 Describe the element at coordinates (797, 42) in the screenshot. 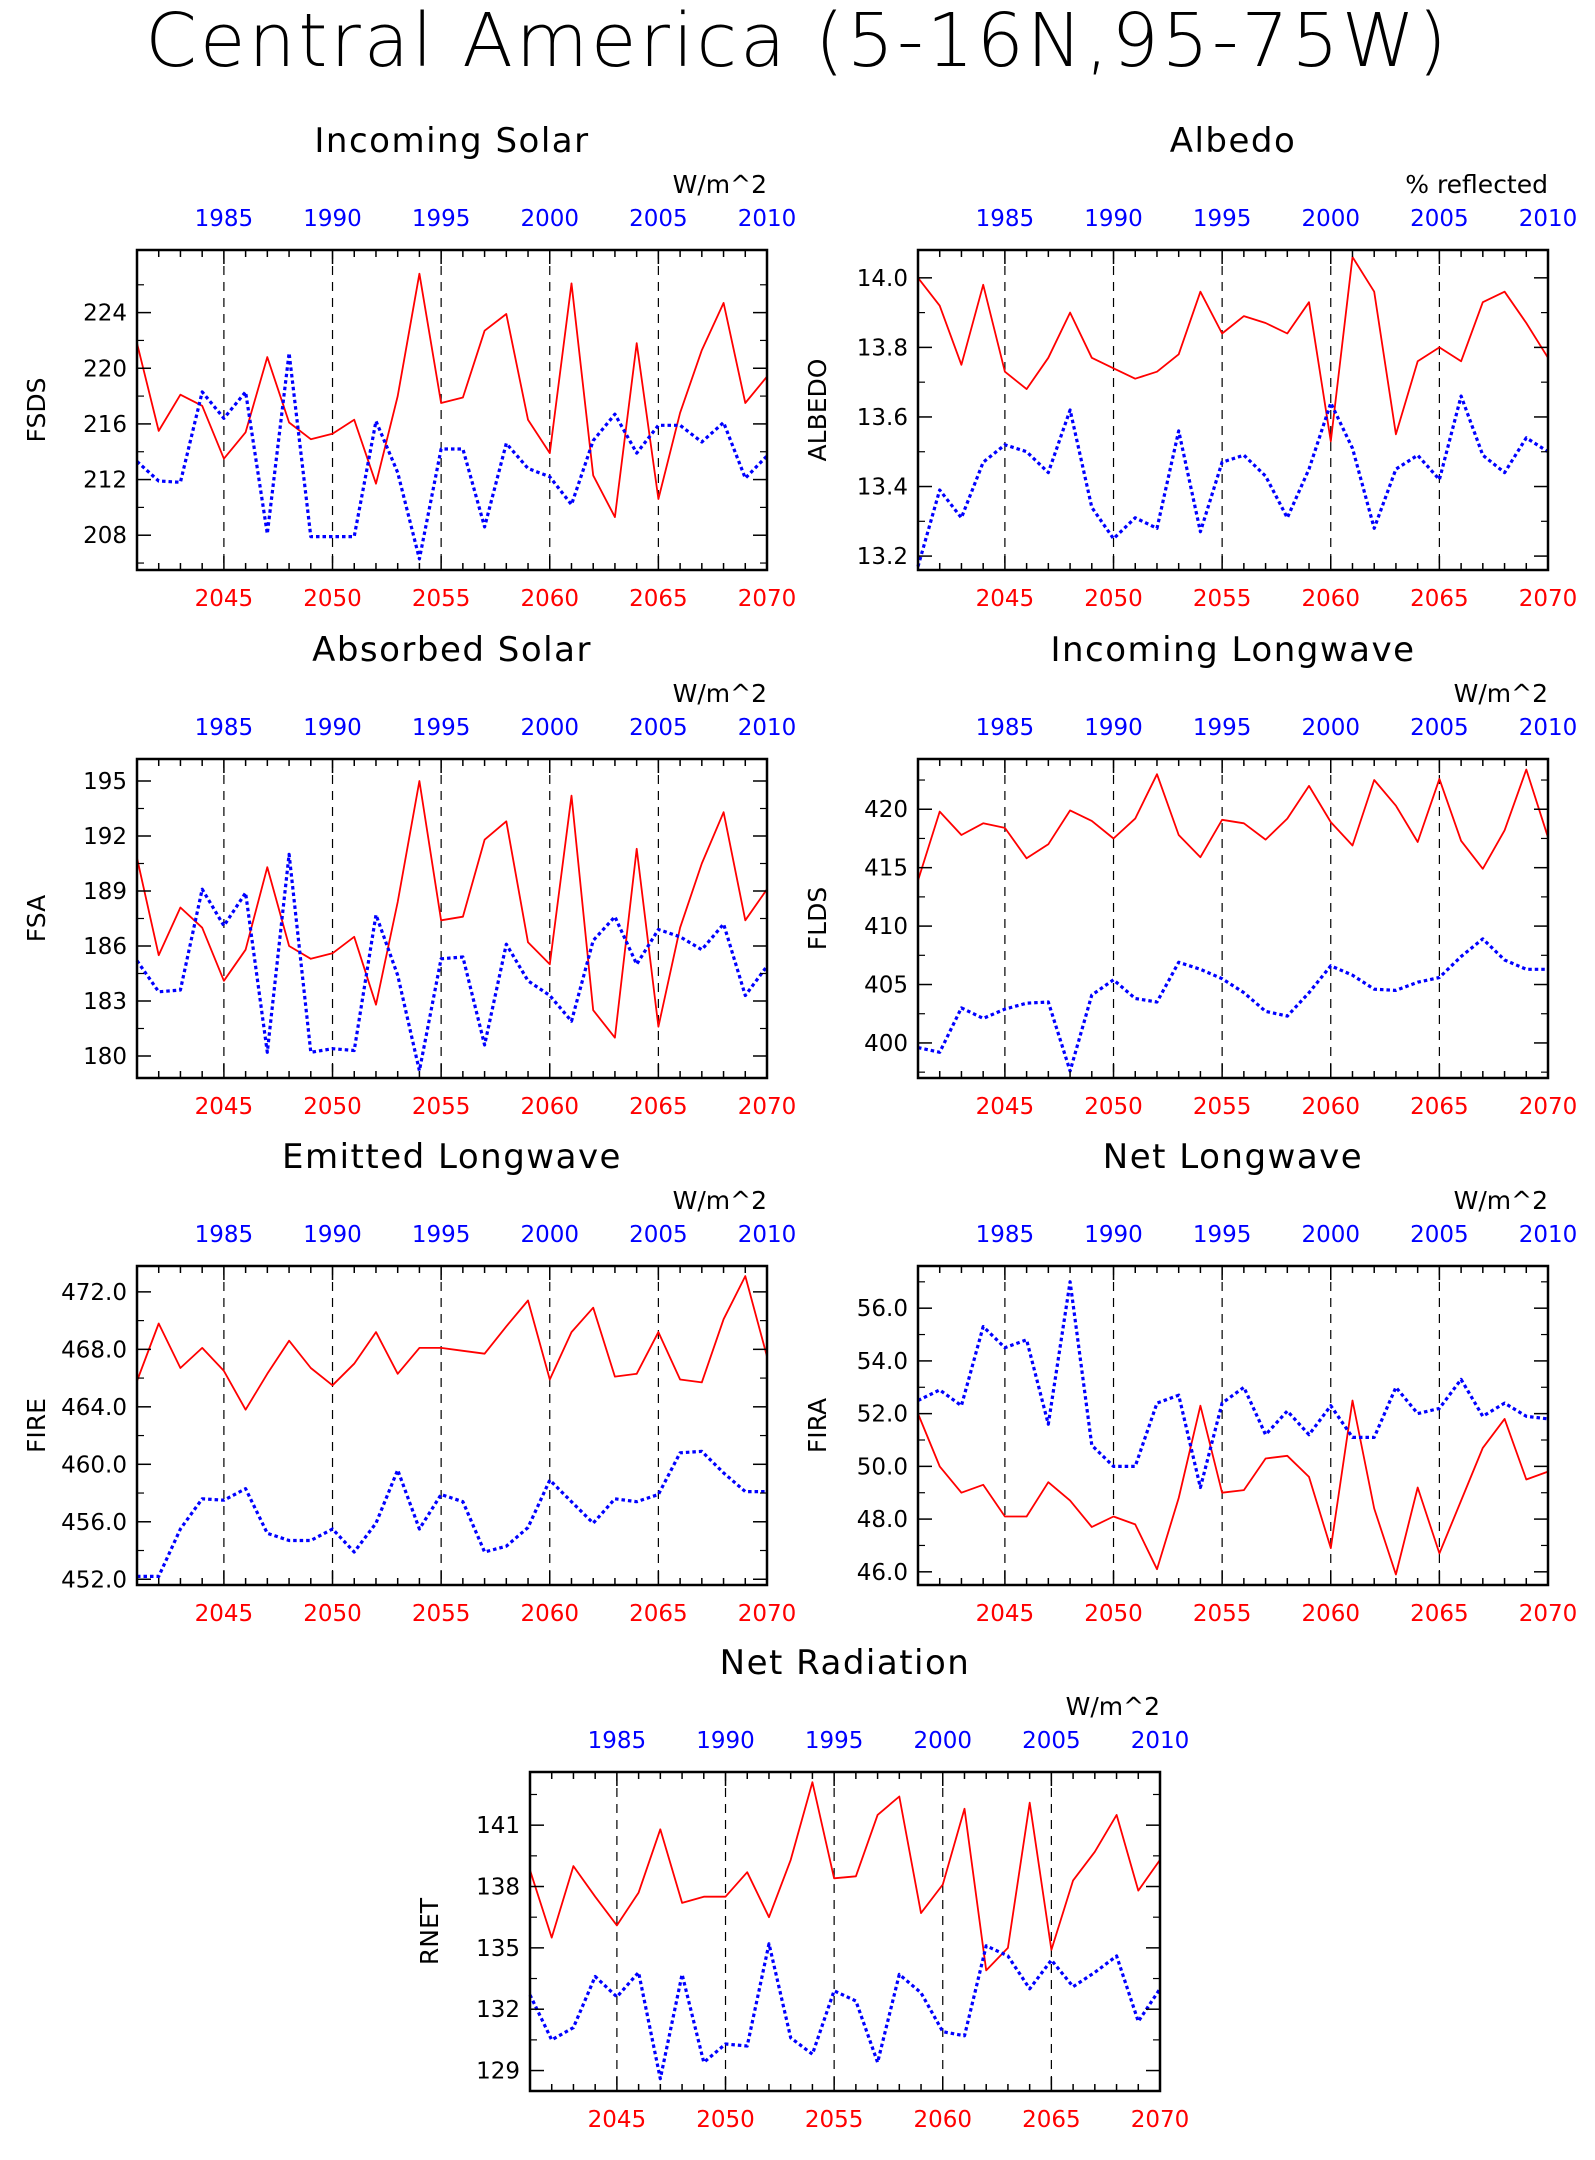

I see `page-title: Central America (5-16N,95-75W)` at that location.